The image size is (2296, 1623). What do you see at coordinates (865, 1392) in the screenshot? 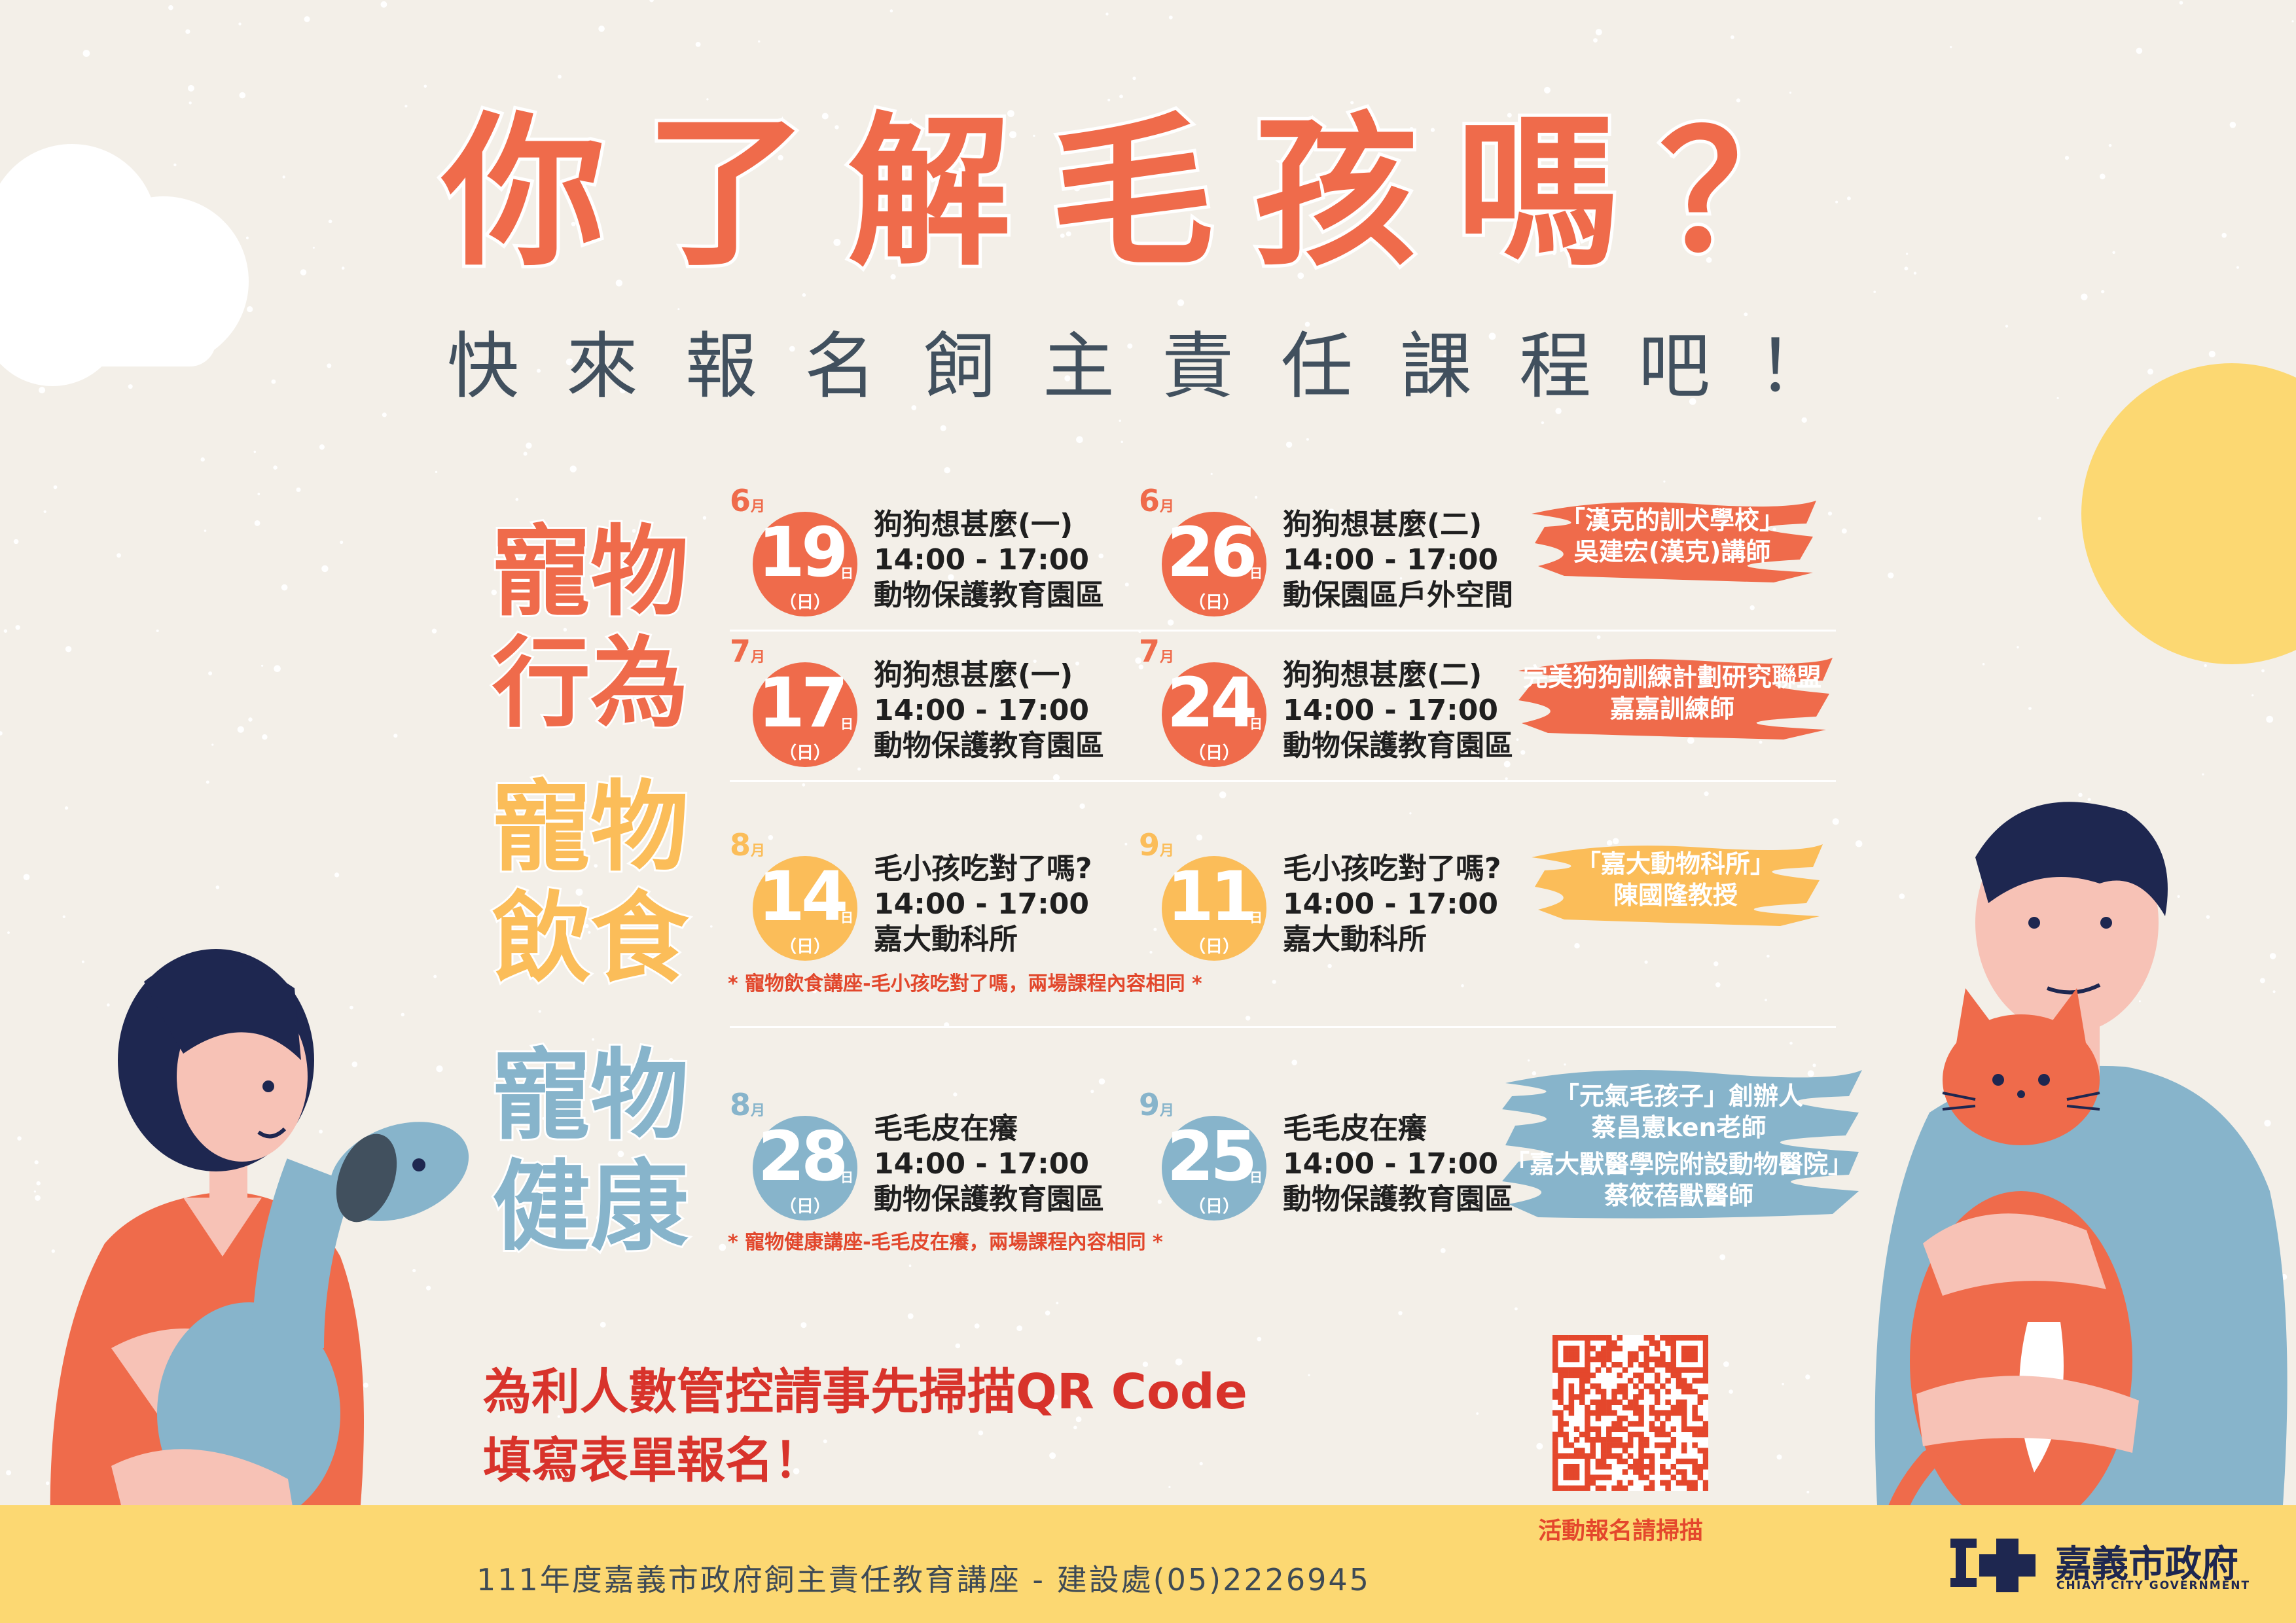
I see `cta-line-1: 為利人數管控請事先掃描QR Code` at bounding box center [865, 1392].